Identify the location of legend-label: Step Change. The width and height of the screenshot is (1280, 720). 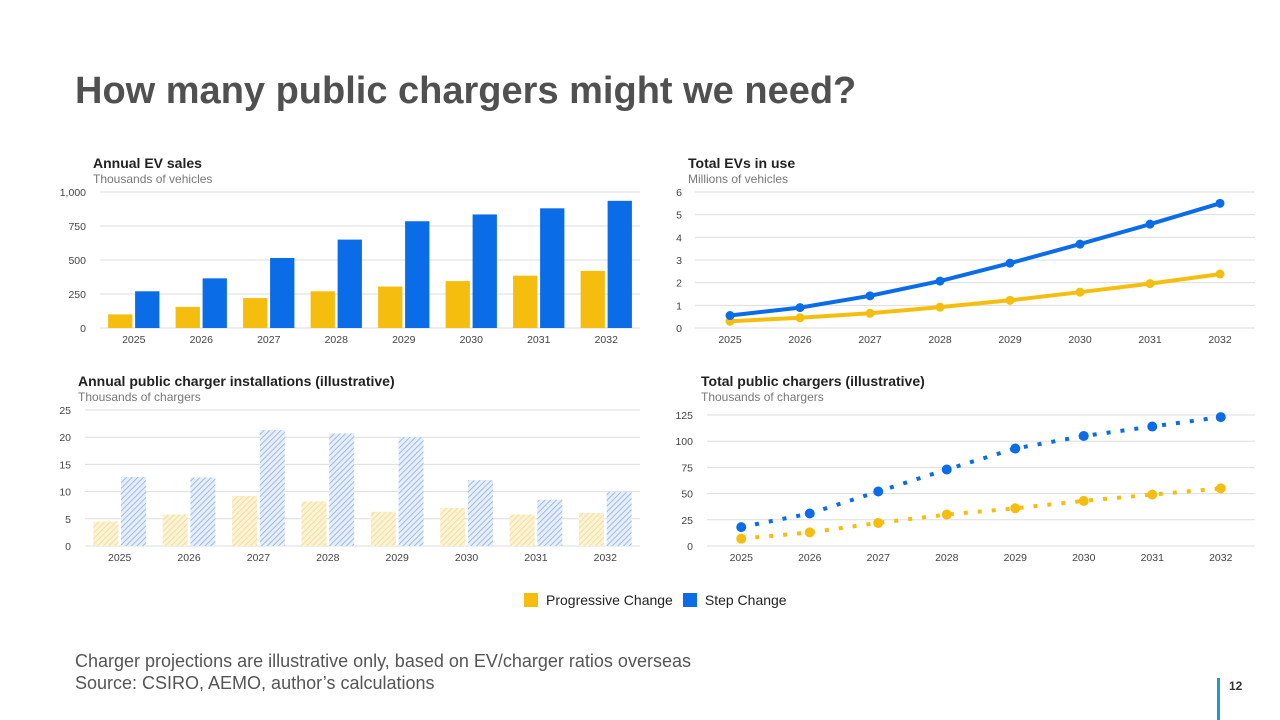
(745, 600).